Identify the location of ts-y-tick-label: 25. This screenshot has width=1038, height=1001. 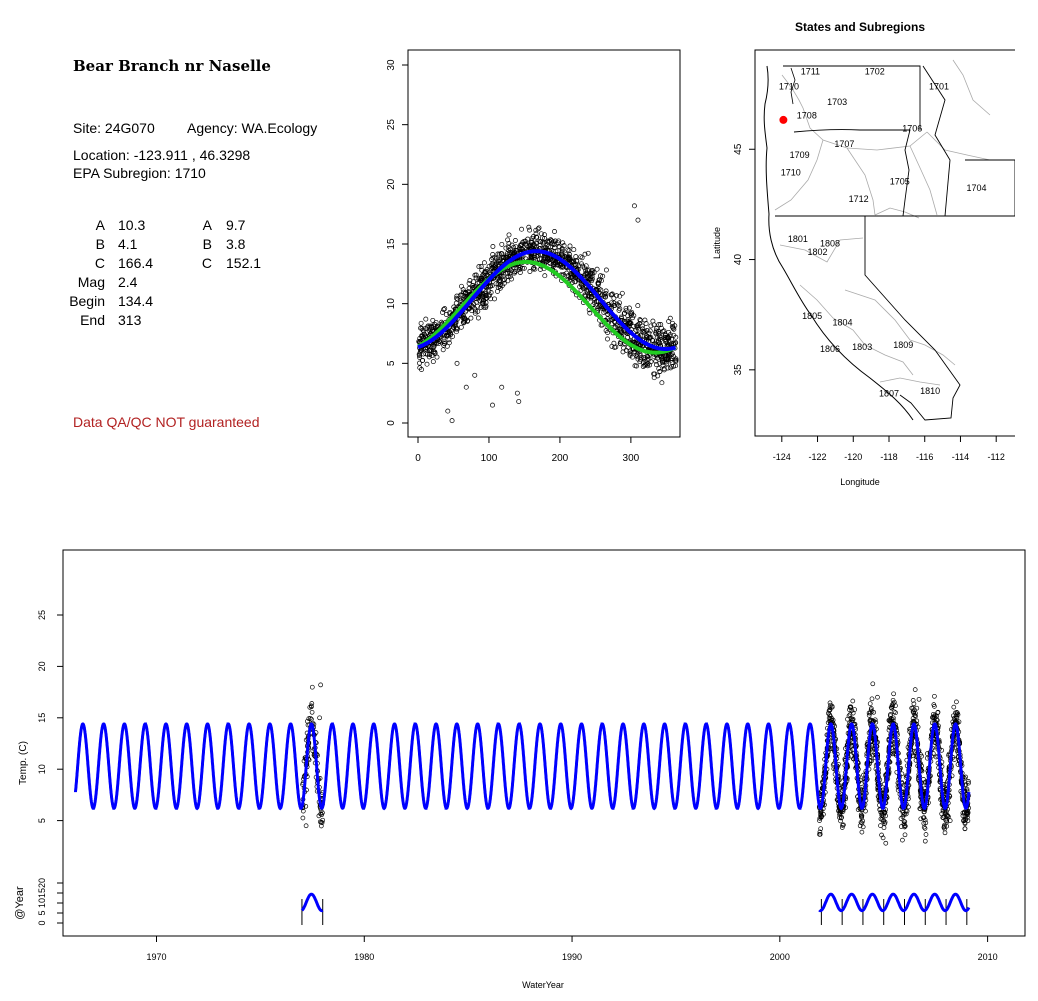
(42, 615).